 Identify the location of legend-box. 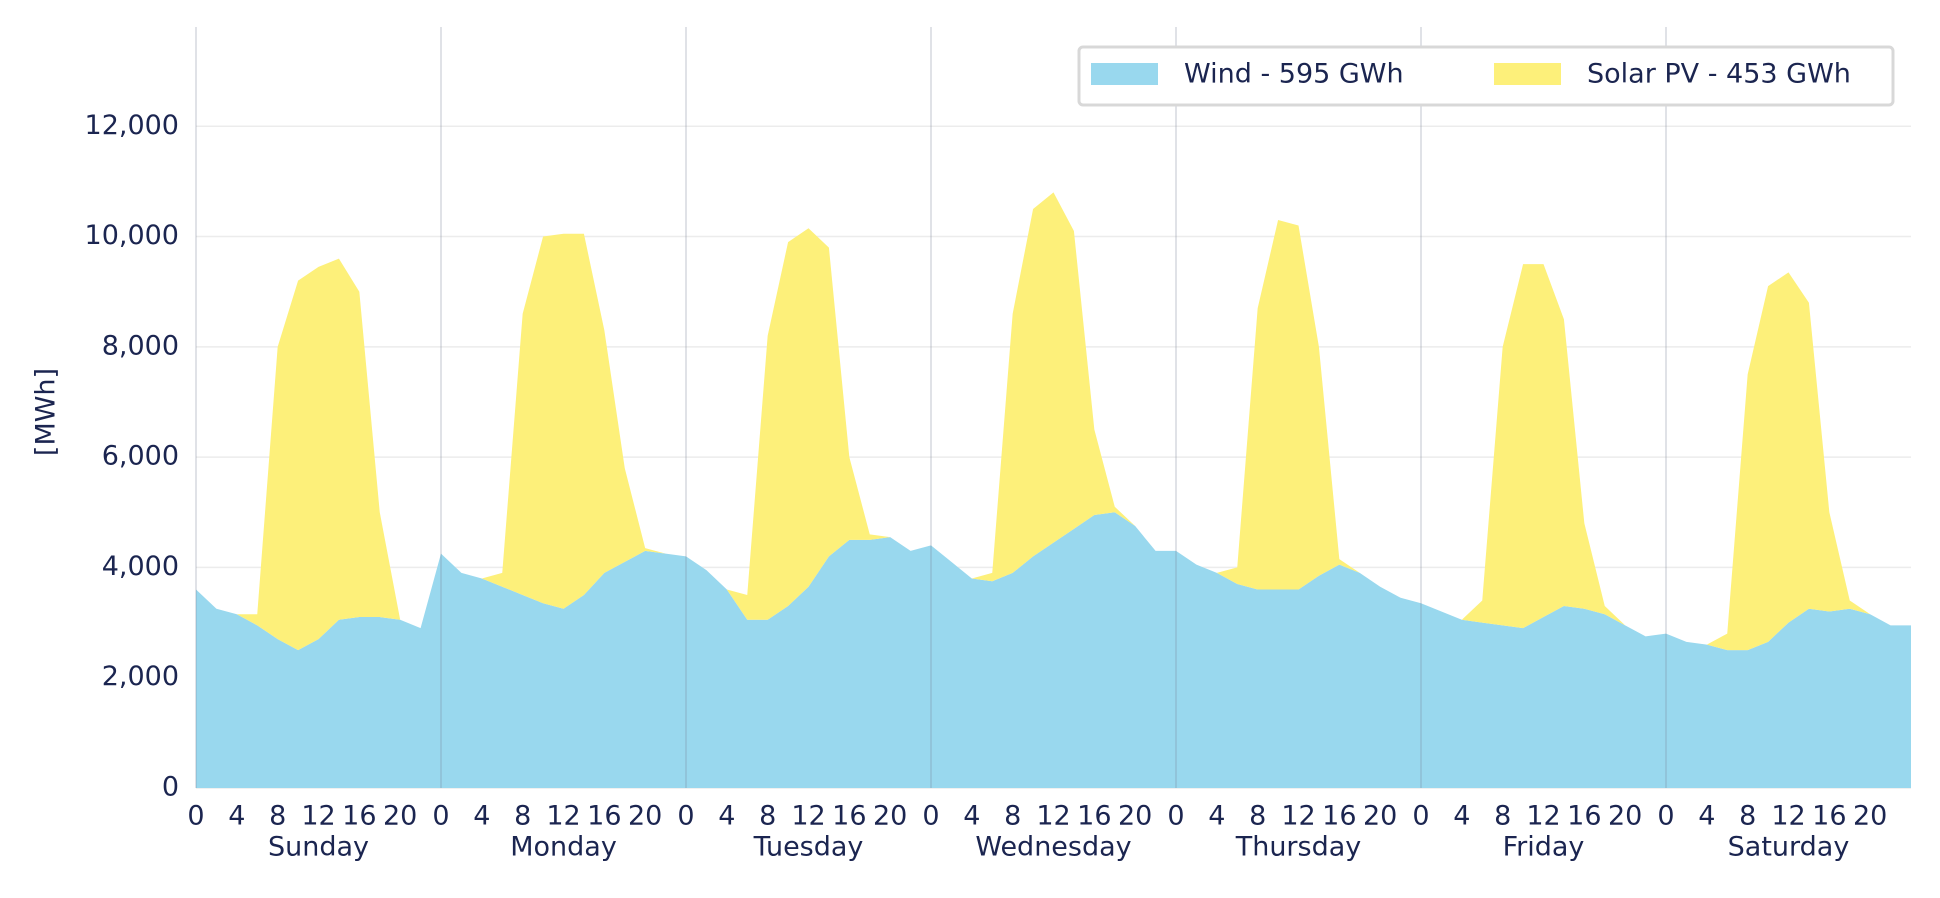
(1486, 76).